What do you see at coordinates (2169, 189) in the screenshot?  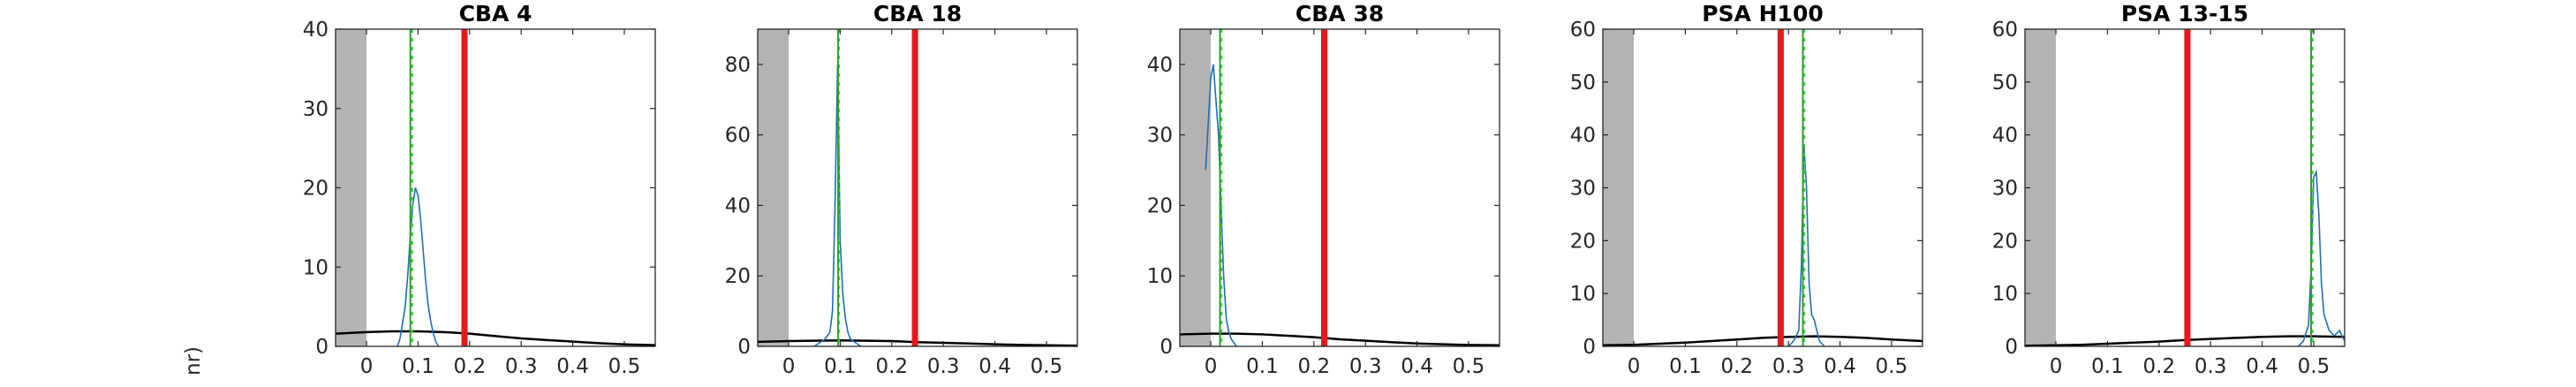 I see `chart-panel-5: 0 0.1 0.2 0.3 0.4 0.5 0 10 20 30 40 50 60 PSA 13-15` at bounding box center [2169, 189].